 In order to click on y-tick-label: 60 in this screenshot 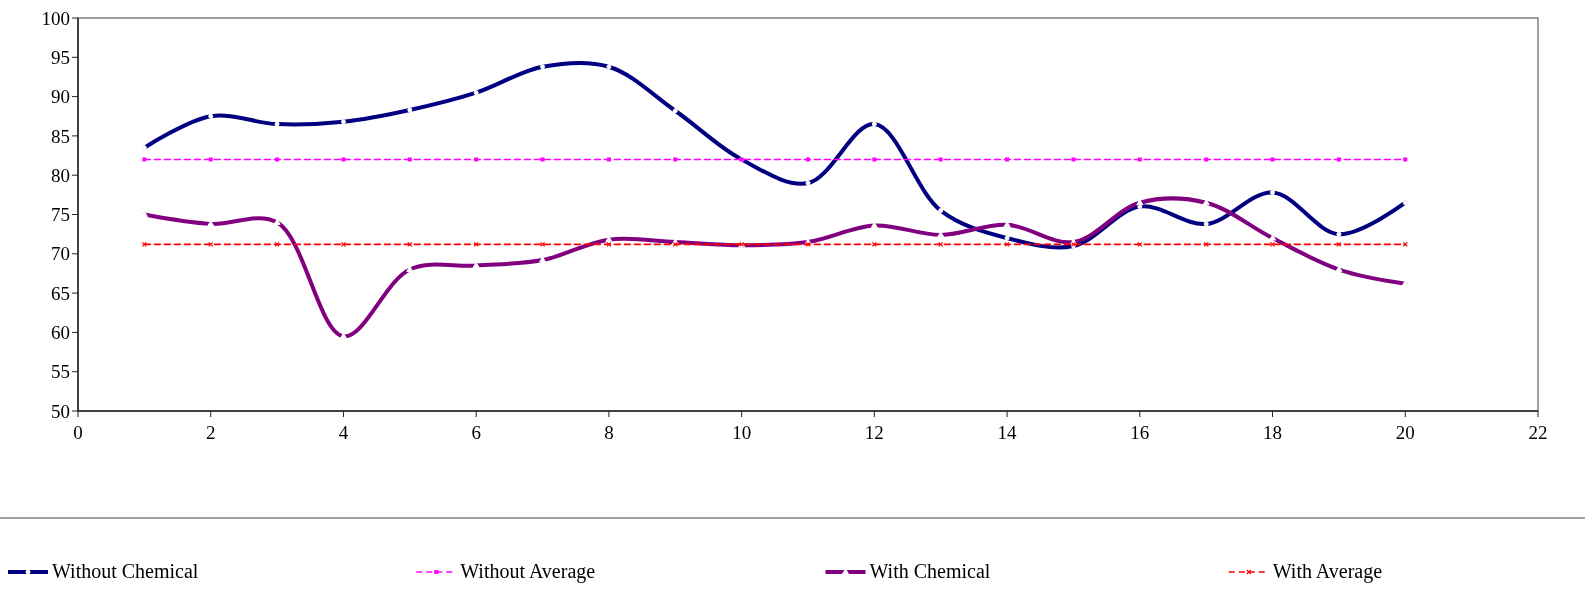, I will do `click(60, 333)`.